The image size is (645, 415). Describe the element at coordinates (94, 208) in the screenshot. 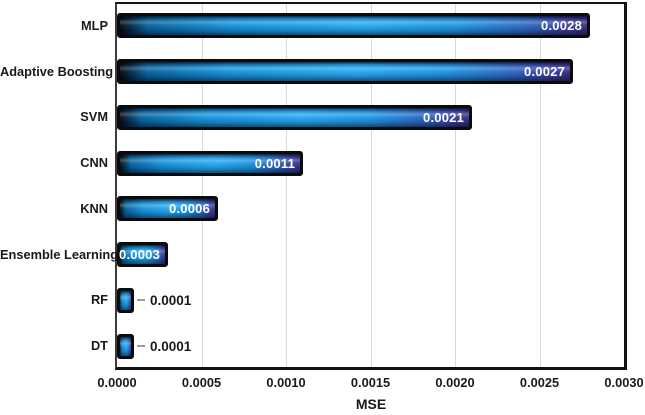

I see `category-label: KNN` at that location.